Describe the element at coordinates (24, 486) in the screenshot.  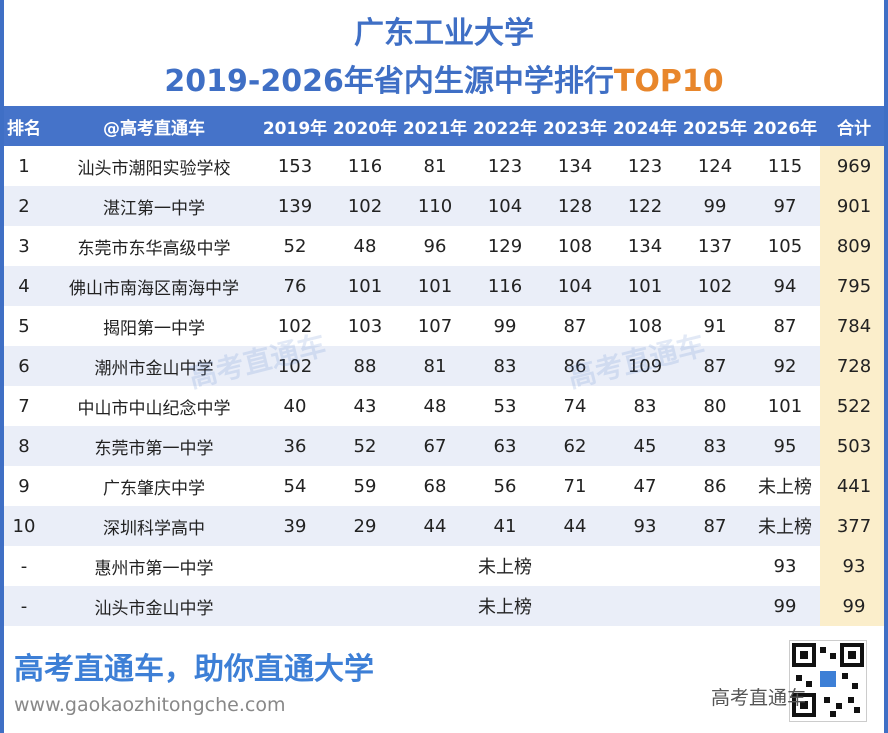
I see `table-cell-rank: 9` at that location.